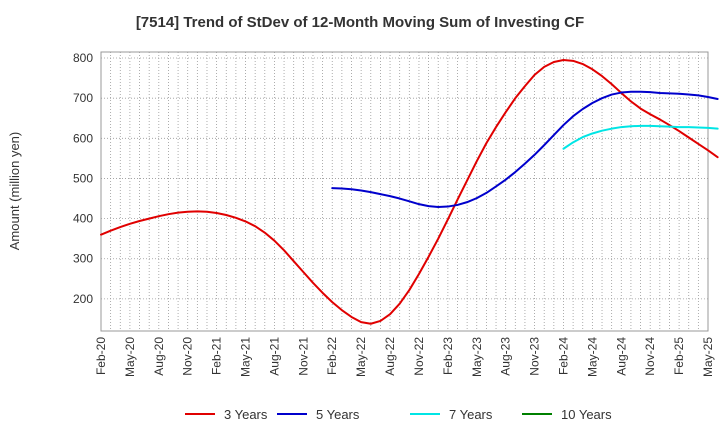  I want to click on x-tick-label: May-22, so click(361, 357).